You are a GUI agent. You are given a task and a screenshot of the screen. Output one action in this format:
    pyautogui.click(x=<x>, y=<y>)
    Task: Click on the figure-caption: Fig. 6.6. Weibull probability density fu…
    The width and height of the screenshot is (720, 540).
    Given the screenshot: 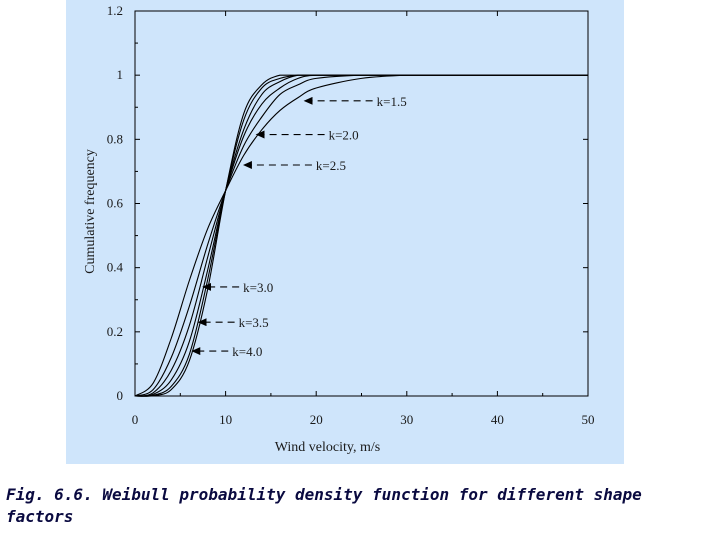 What is the action you would take?
    pyautogui.click(x=324, y=505)
    